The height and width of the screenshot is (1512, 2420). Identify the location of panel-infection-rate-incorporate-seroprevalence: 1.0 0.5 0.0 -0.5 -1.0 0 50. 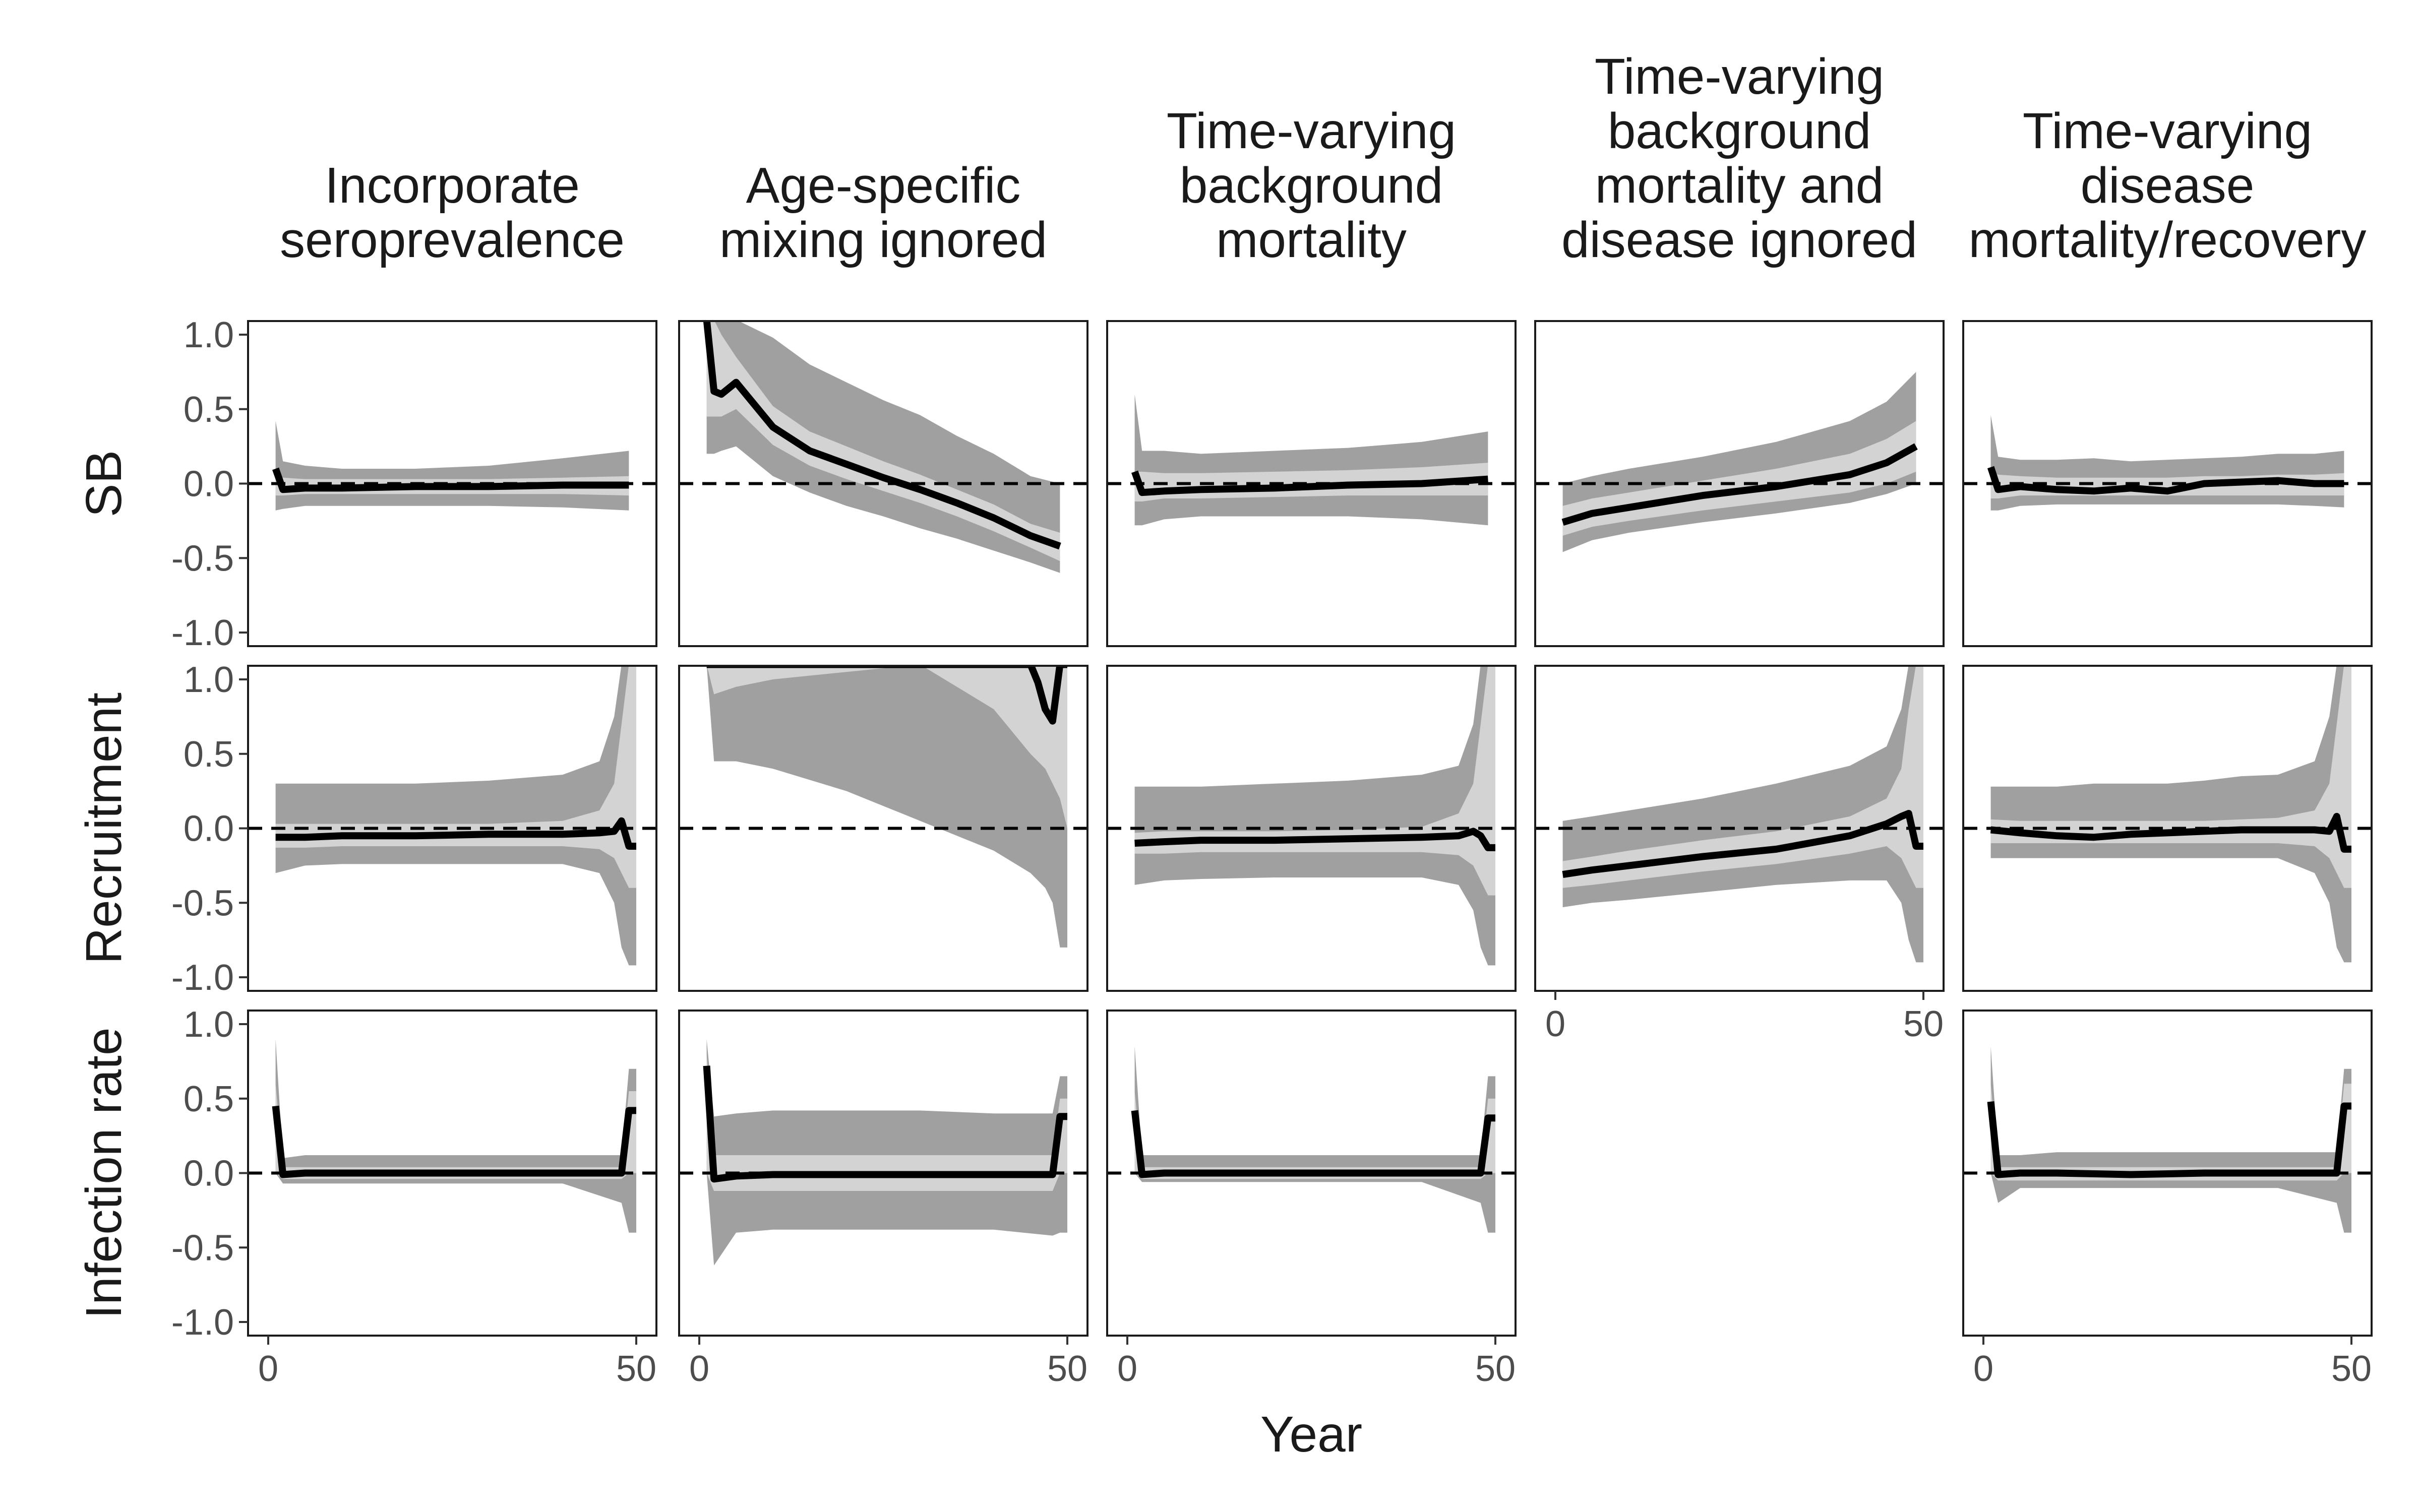
(414, 1196).